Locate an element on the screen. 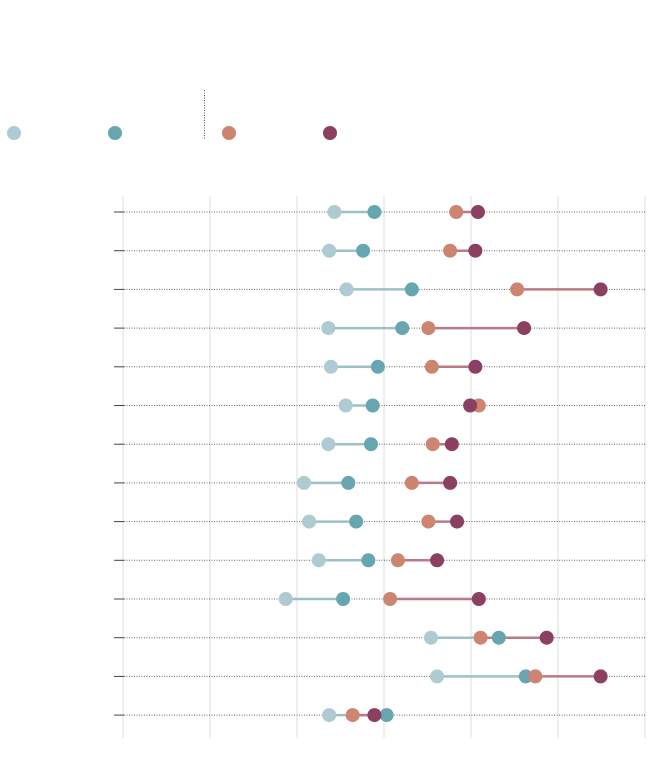  legend-marker-series-d is located at coordinates (330, 133).